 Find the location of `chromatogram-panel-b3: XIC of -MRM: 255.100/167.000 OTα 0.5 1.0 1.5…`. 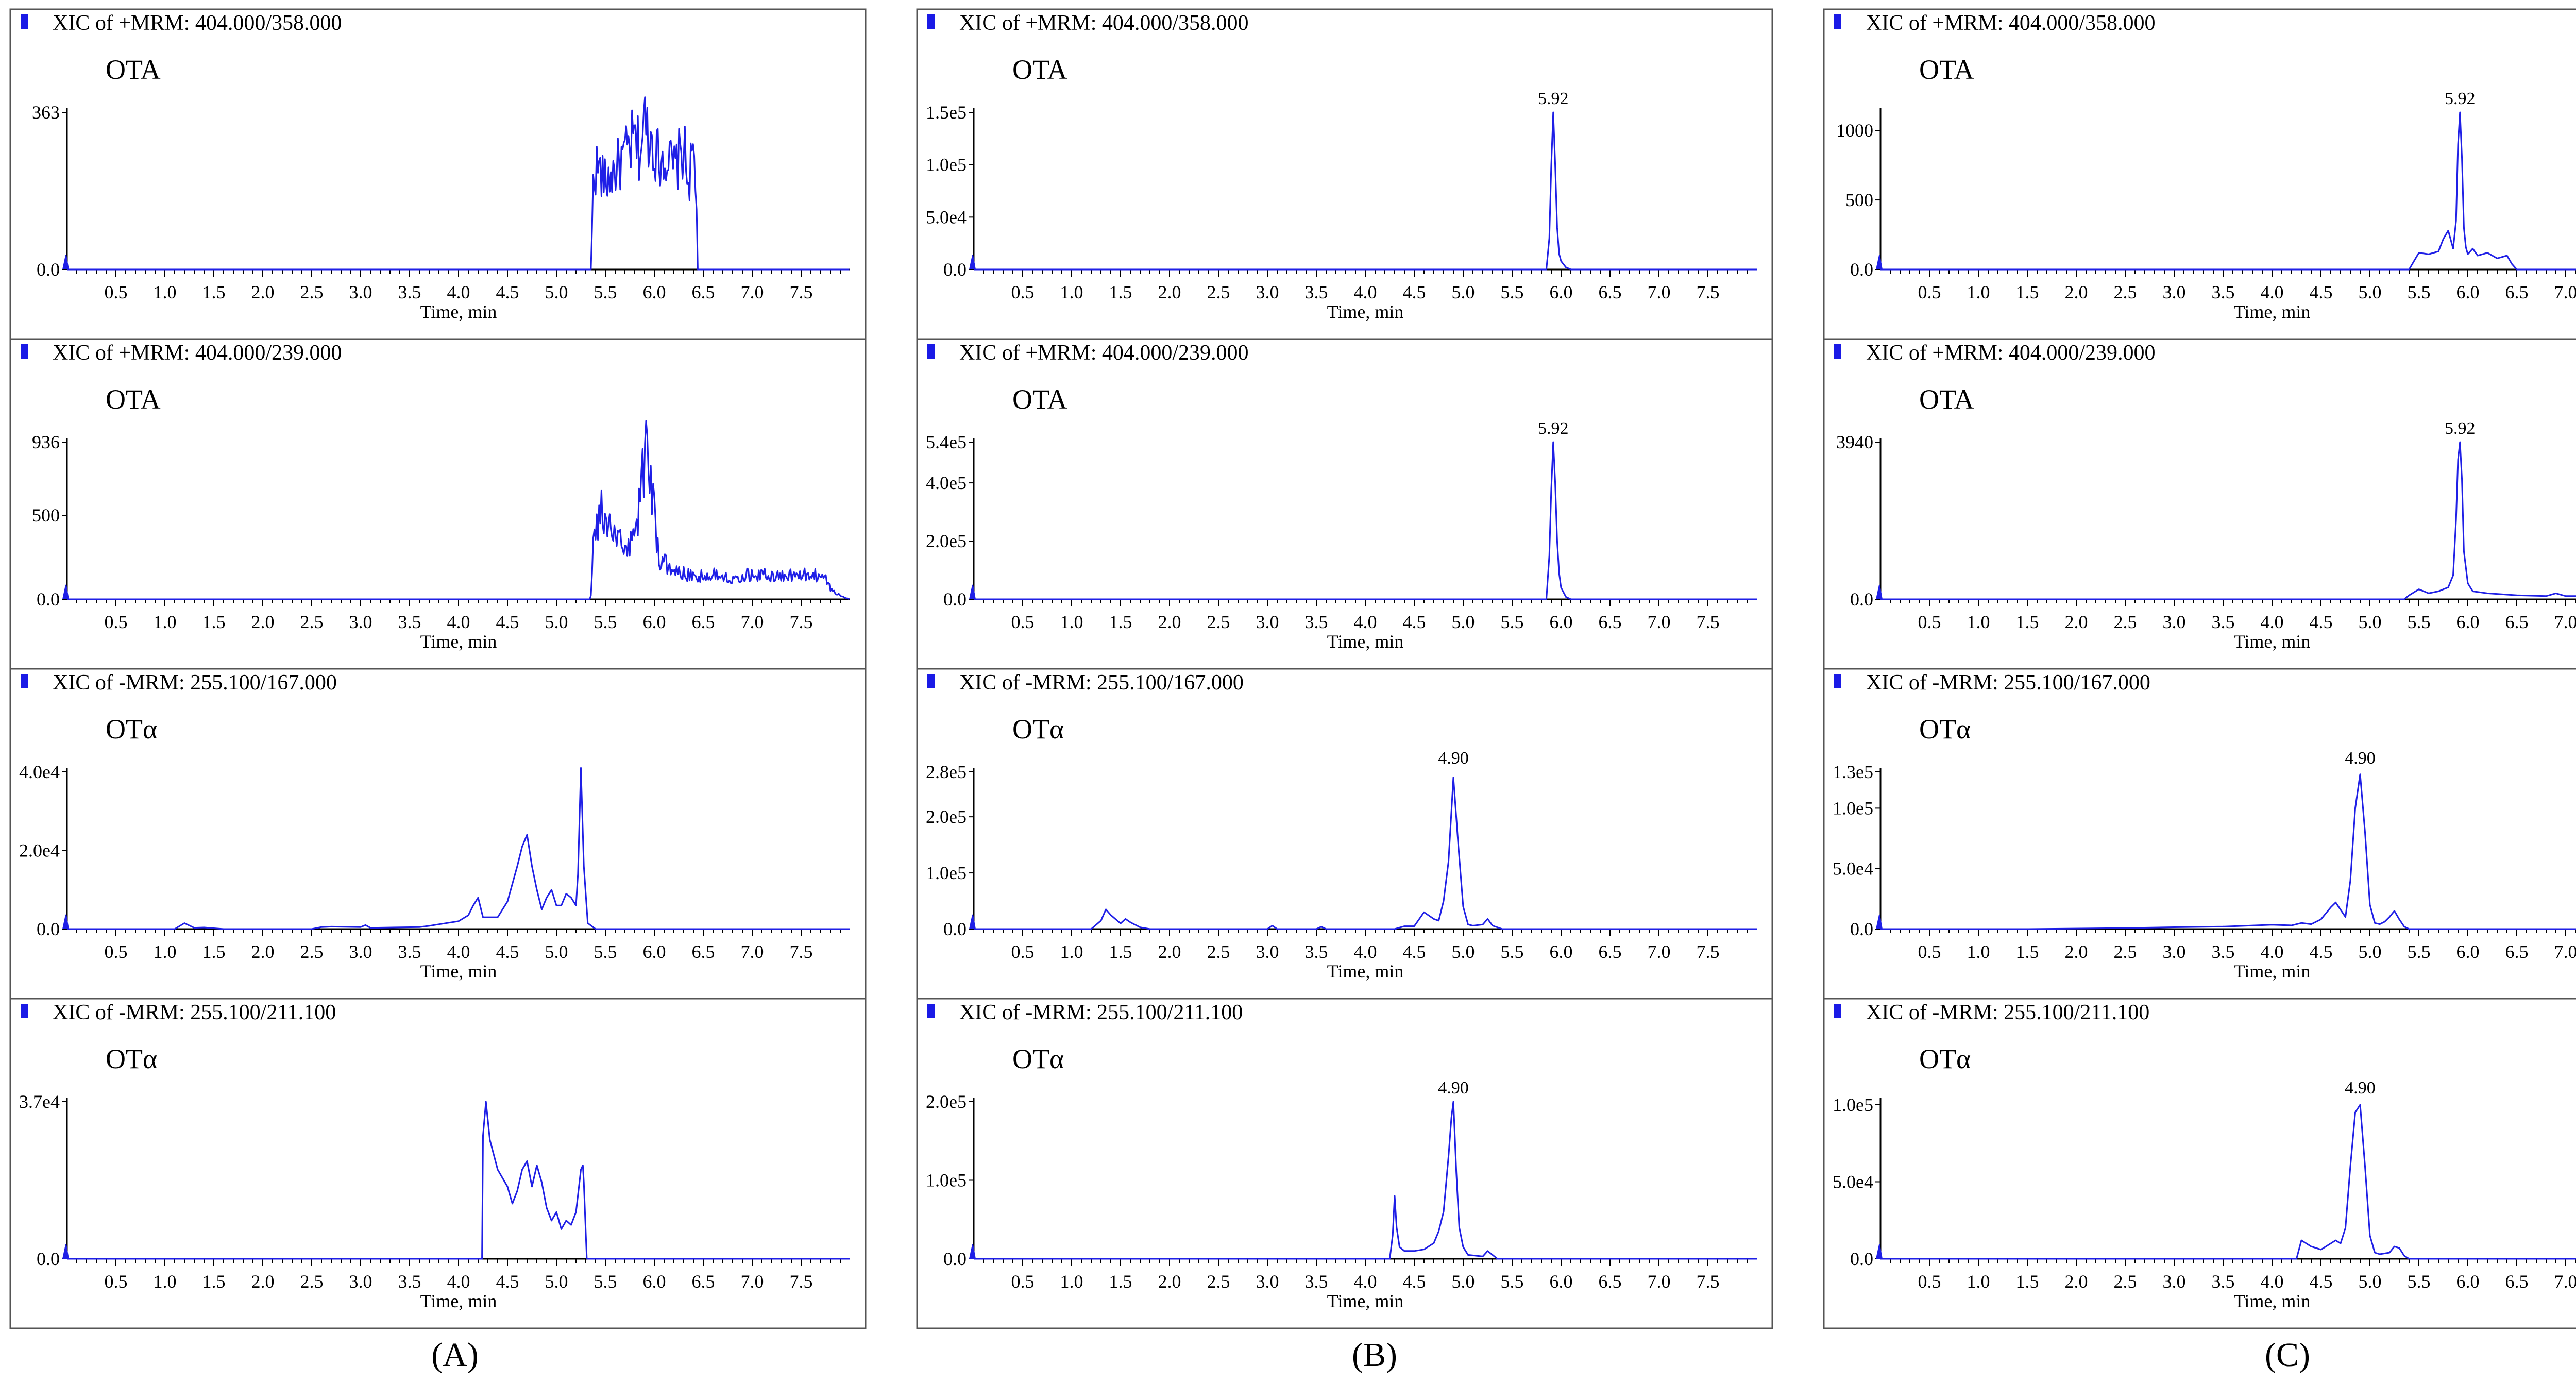

chromatogram-panel-b3: XIC of -MRM: 255.100/167.000 OTα 0.5 1.0 1.5… is located at coordinates (1344, 834).